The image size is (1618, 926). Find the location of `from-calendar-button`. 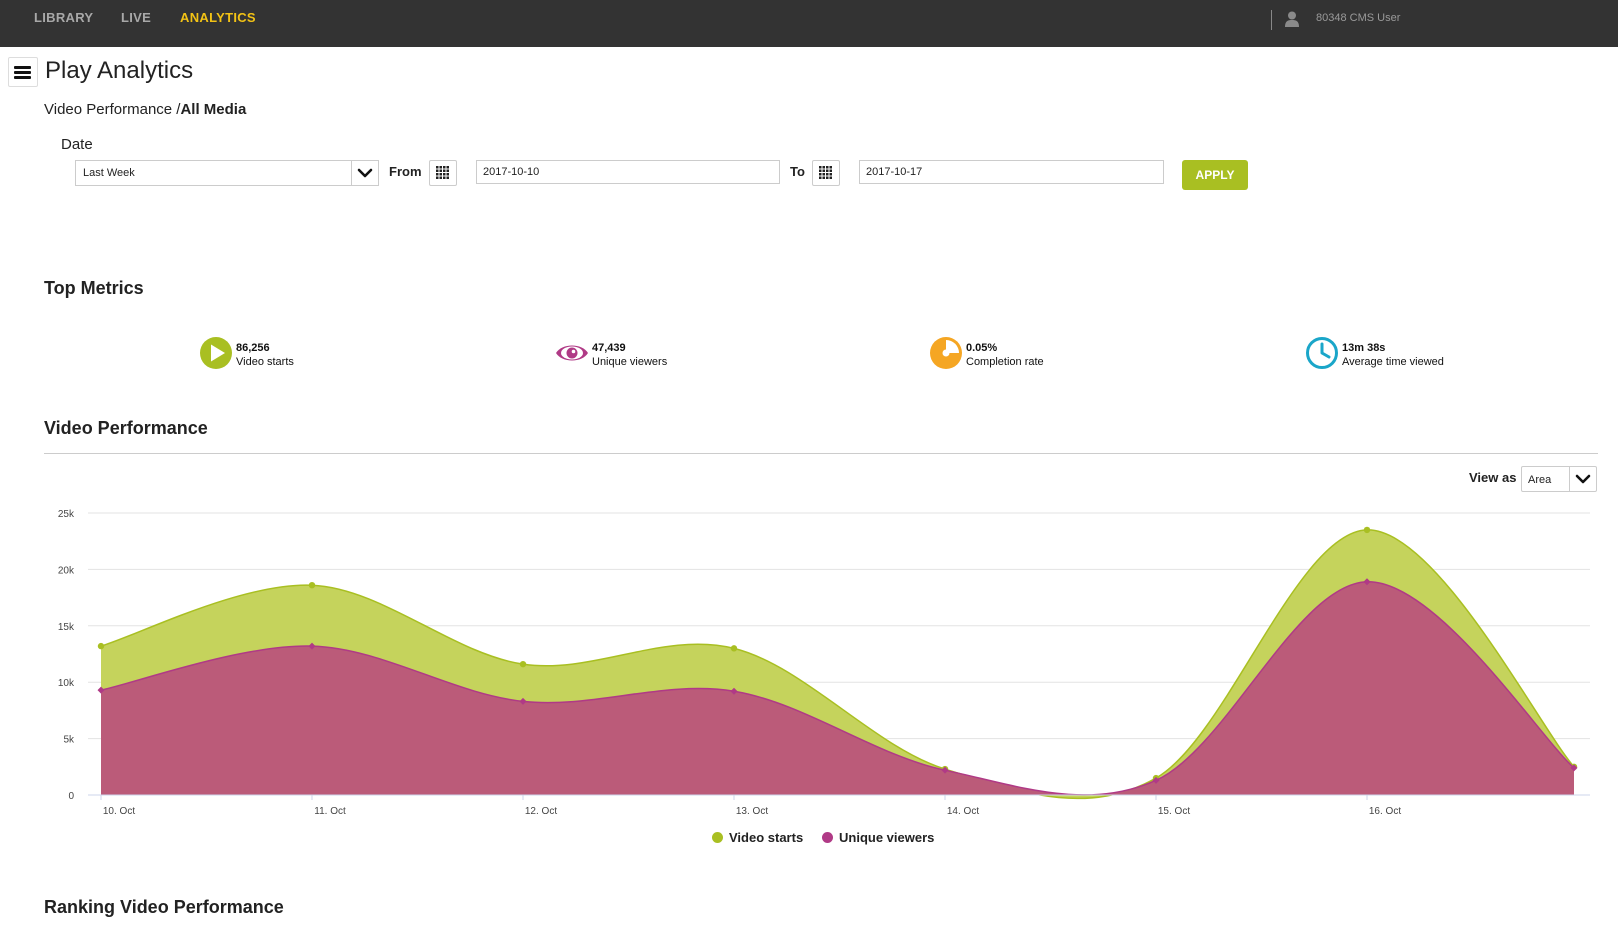

from-calendar-button is located at coordinates (443, 173).